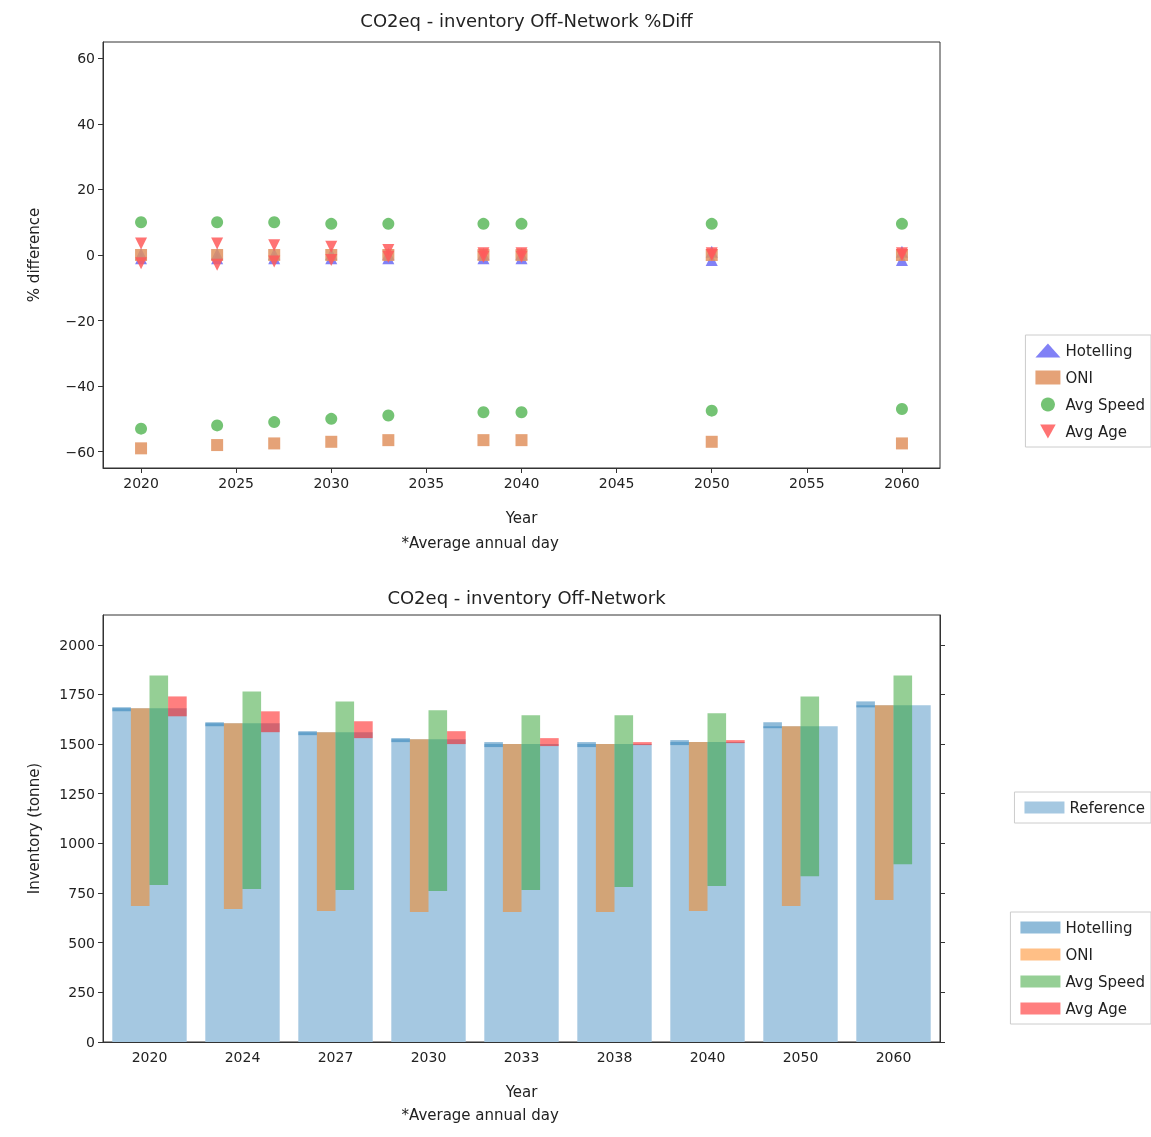 This screenshot has width=1151, height=1137. I want to click on chart-title: CO2eq - inventory Off-Network %Diff, so click(527, 20).